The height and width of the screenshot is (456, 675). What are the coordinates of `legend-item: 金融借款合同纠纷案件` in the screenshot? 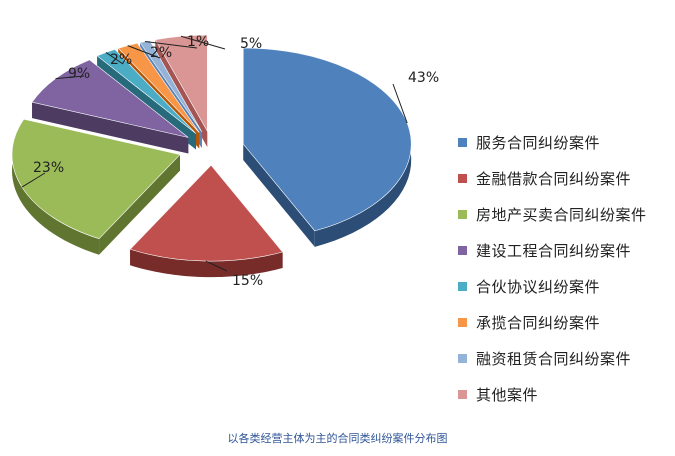 It's located at (552, 178).